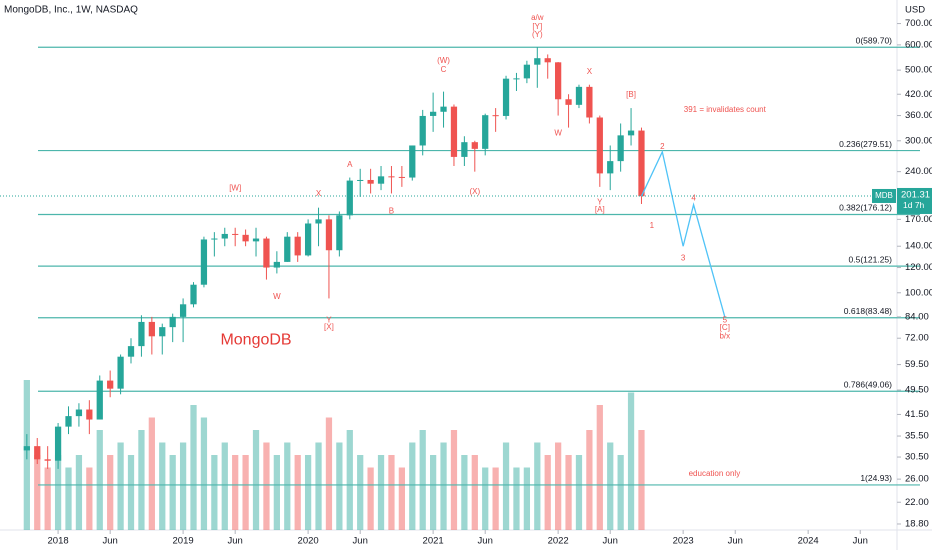 The height and width of the screenshot is (550, 932). Describe the element at coordinates (474, 191) in the screenshot. I see `wave-annotation: (X)` at that location.